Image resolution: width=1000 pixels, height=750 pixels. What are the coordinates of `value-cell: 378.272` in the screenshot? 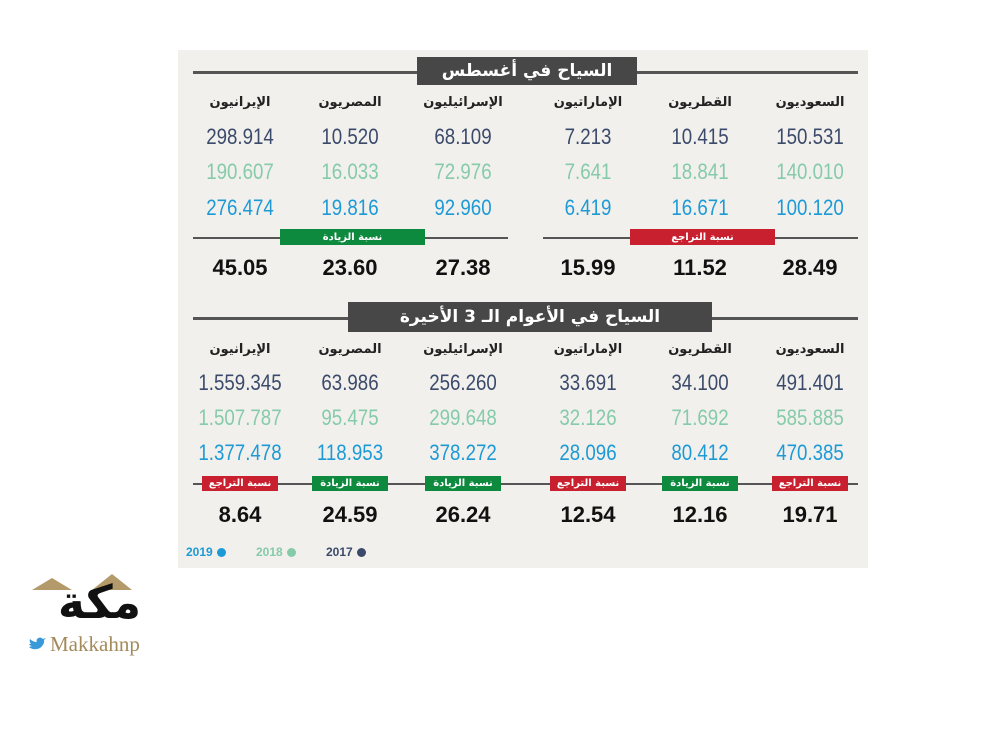 It's located at (463, 452).